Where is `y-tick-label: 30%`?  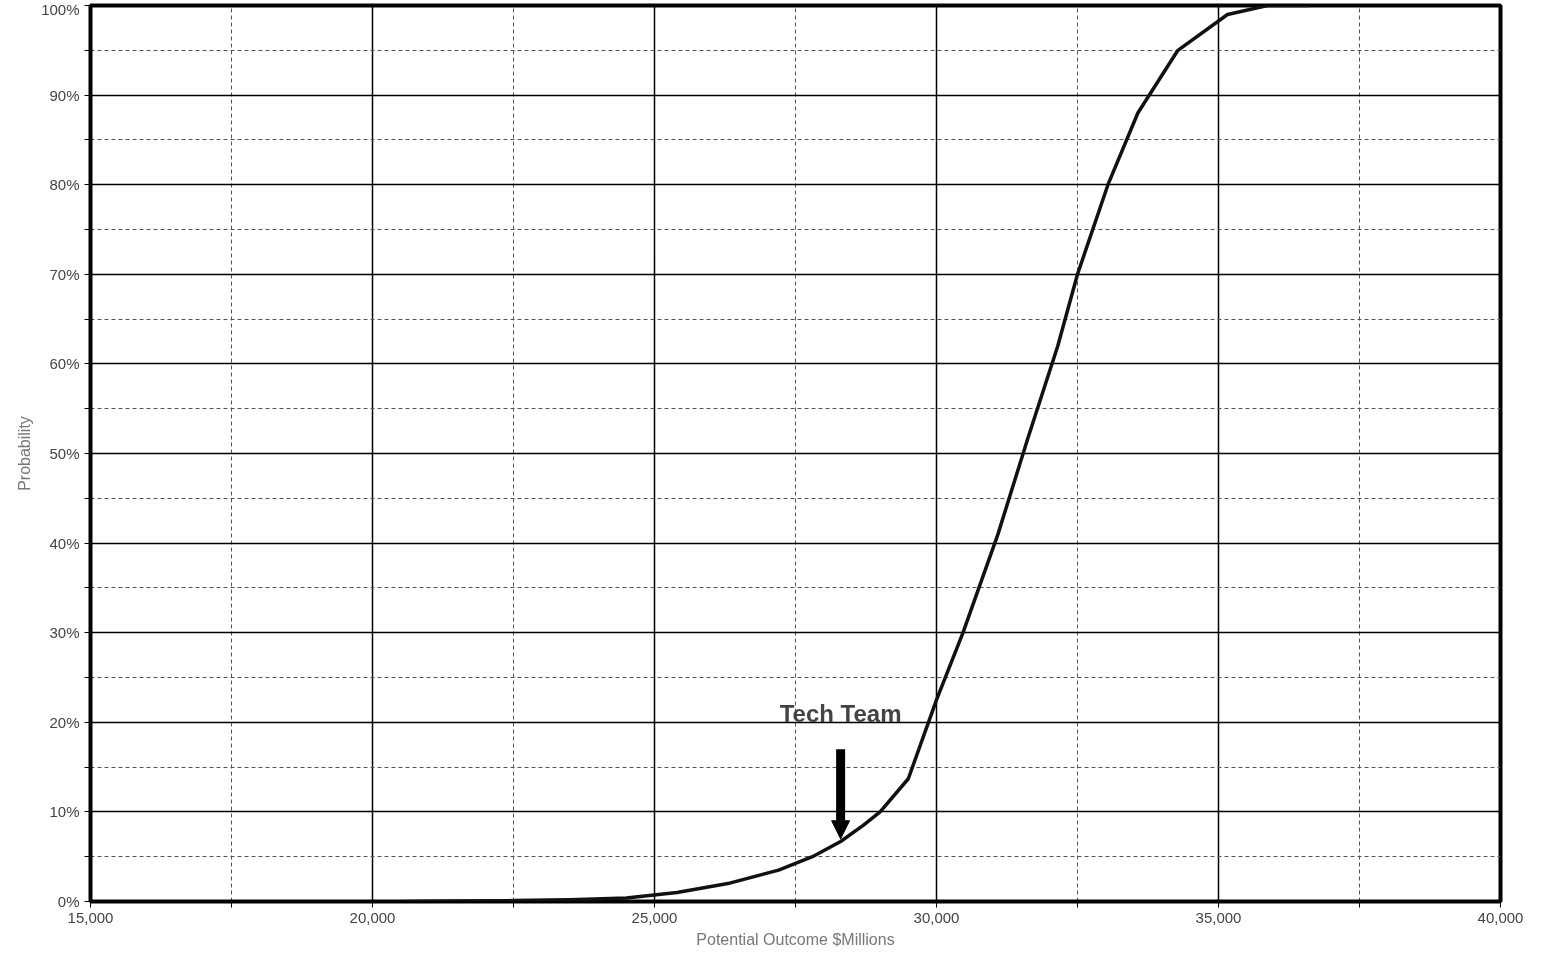 y-tick-label: 30% is located at coordinates (64, 633).